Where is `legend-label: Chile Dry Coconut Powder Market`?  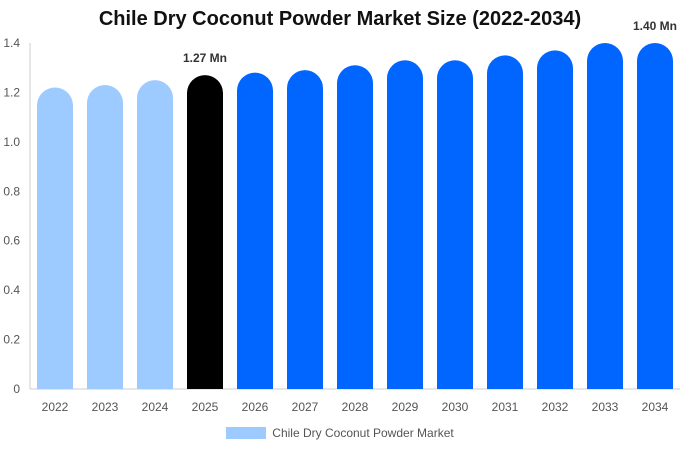
legend-label: Chile Dry Coconut Powder Market is located at coordinates (363, 433).